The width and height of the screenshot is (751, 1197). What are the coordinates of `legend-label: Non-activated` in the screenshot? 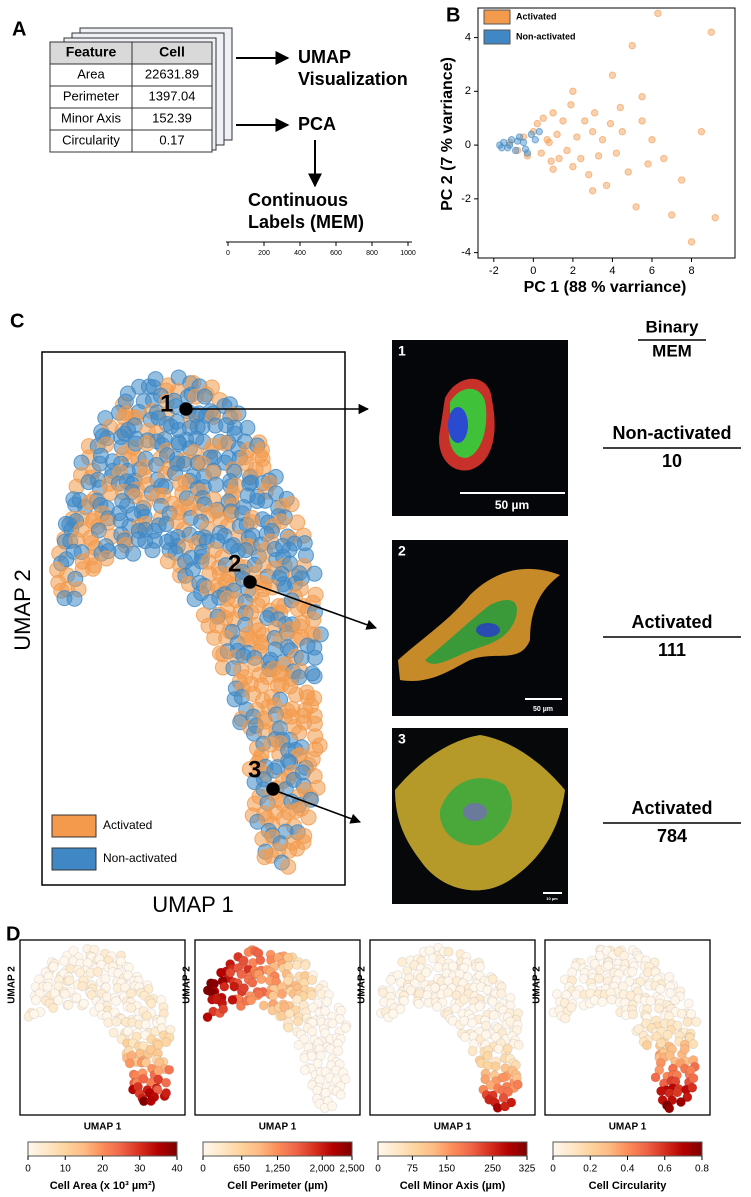 It's located at (140, 858).